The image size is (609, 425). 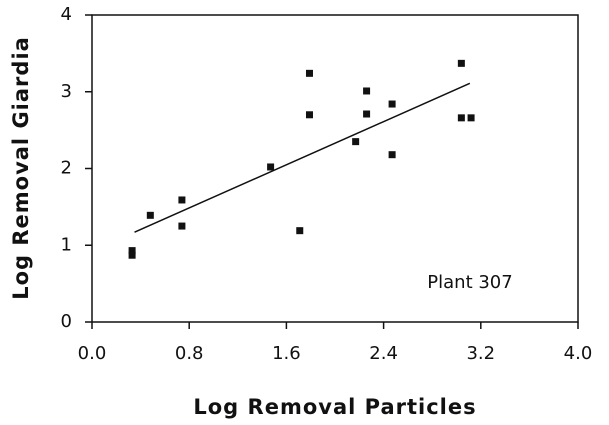 I want to click on y-tick-label: 0, so click(x=66, y=321).